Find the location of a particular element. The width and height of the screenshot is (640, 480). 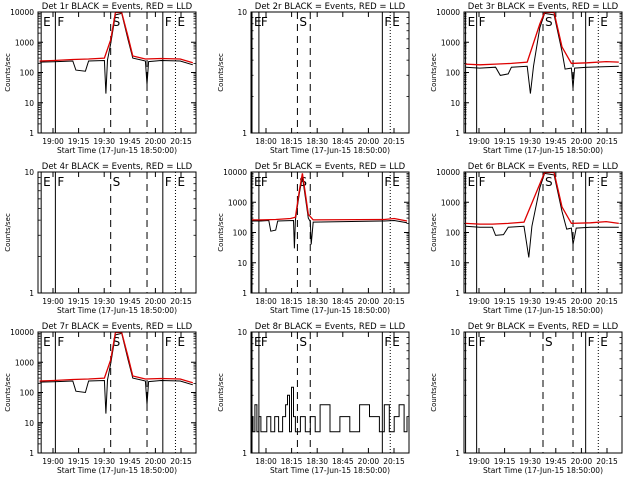

det-1-xlabel: Start Time (17-Jun-15 18:50:00) is located at coordinates (117, 150).